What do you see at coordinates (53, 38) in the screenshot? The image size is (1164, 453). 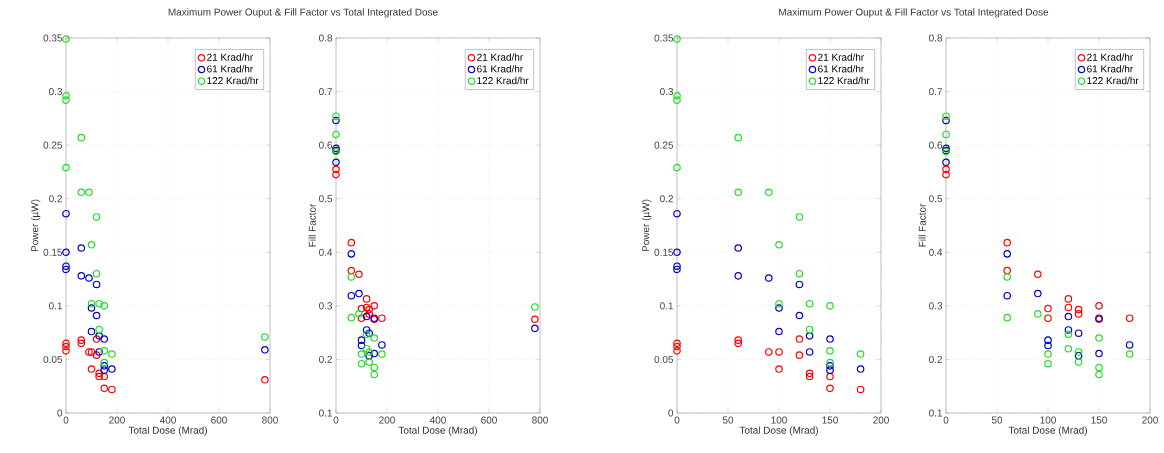 I see `y-tick-label: 0.35` at bounding box center [53, 38].